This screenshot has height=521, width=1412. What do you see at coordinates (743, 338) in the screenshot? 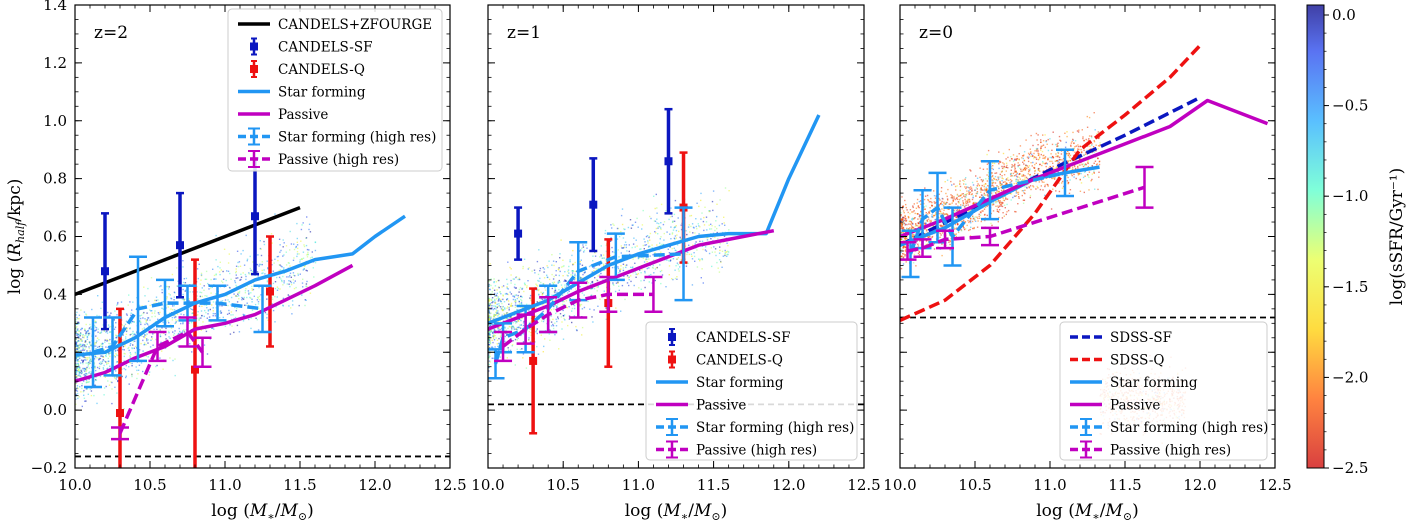
I see `legend-label: CANDELS-SF` at bounding box center [743, 338].